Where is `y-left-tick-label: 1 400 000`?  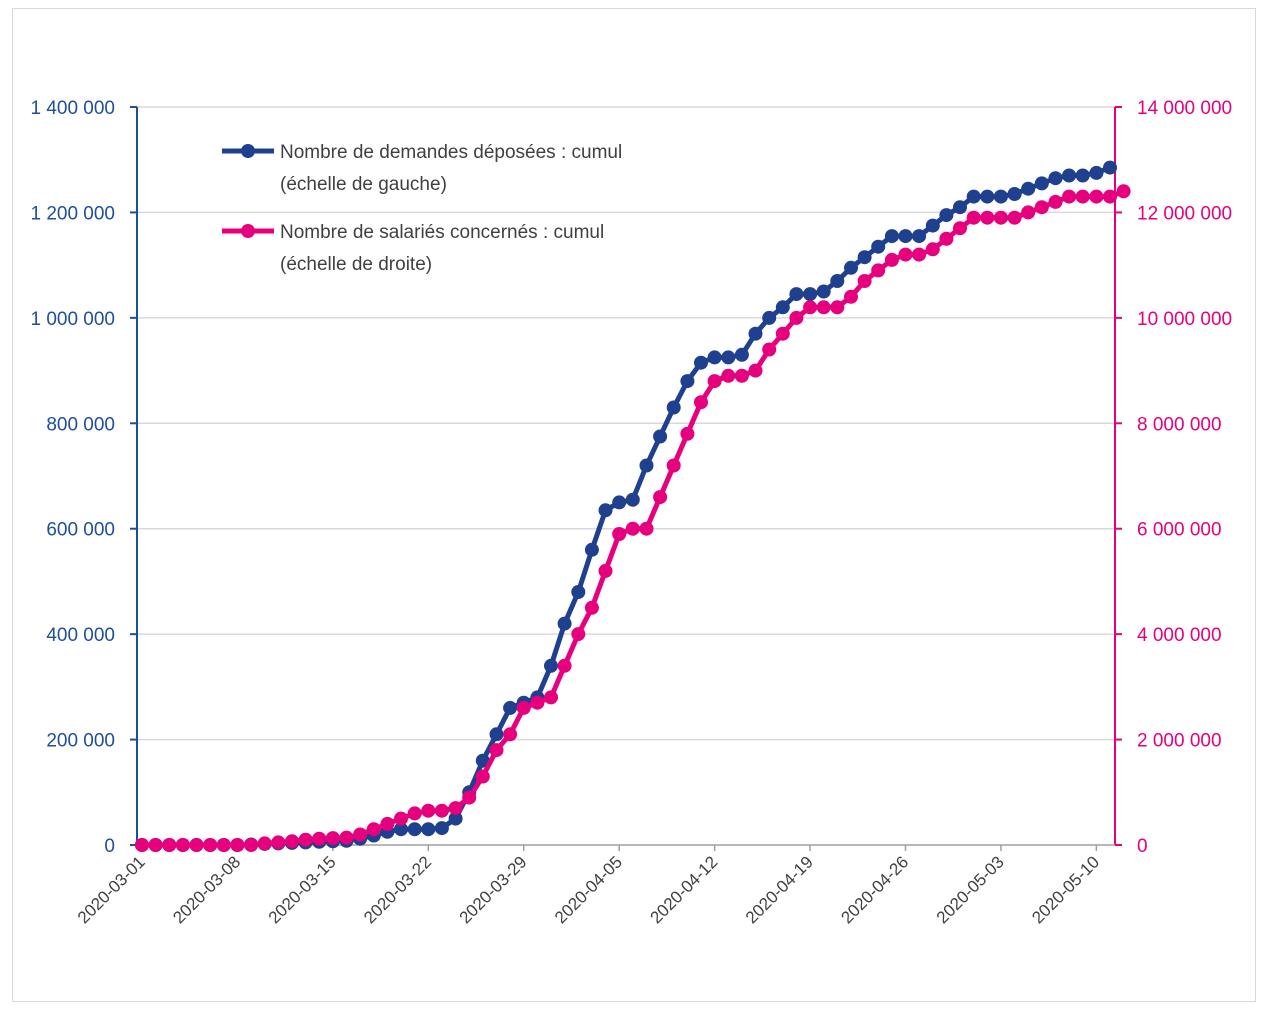 y-left-tick-label: 1 400 000 is located at coordinates (72, 108).